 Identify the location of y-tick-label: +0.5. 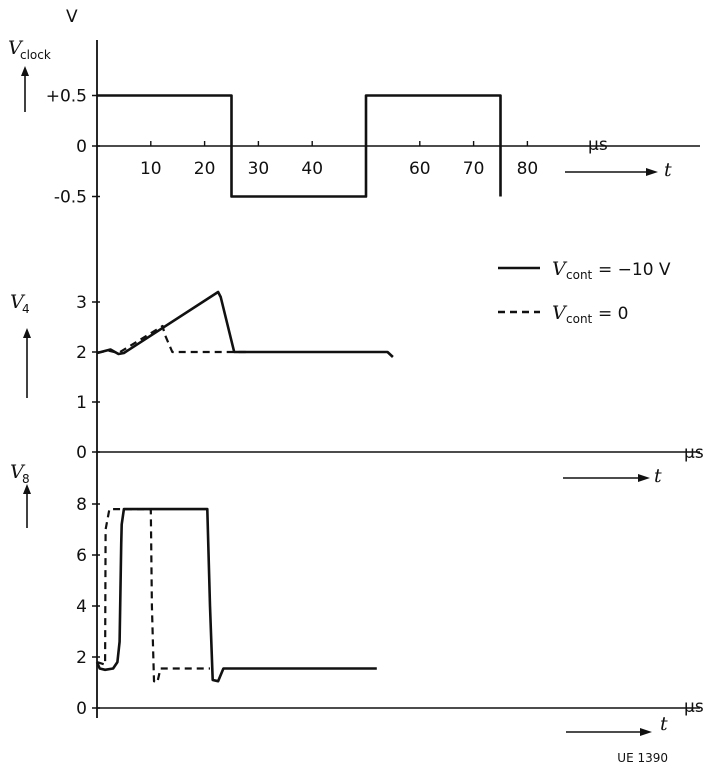
(66, 97).